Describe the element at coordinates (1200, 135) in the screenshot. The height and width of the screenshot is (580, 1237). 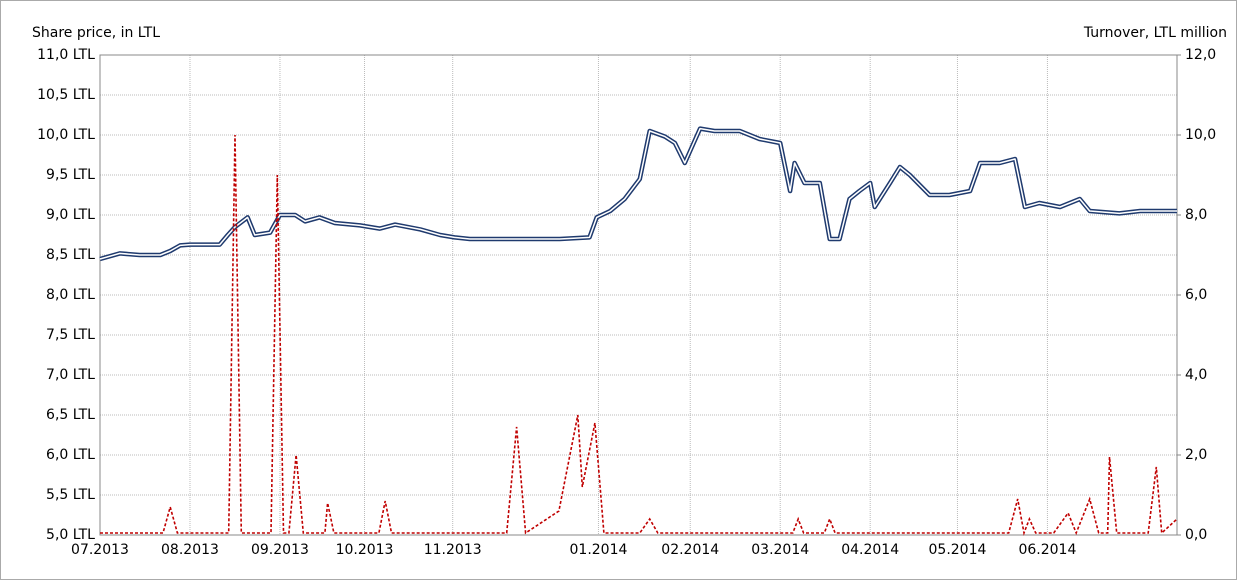
I see `y2-tick-label: 10,0` at that location.